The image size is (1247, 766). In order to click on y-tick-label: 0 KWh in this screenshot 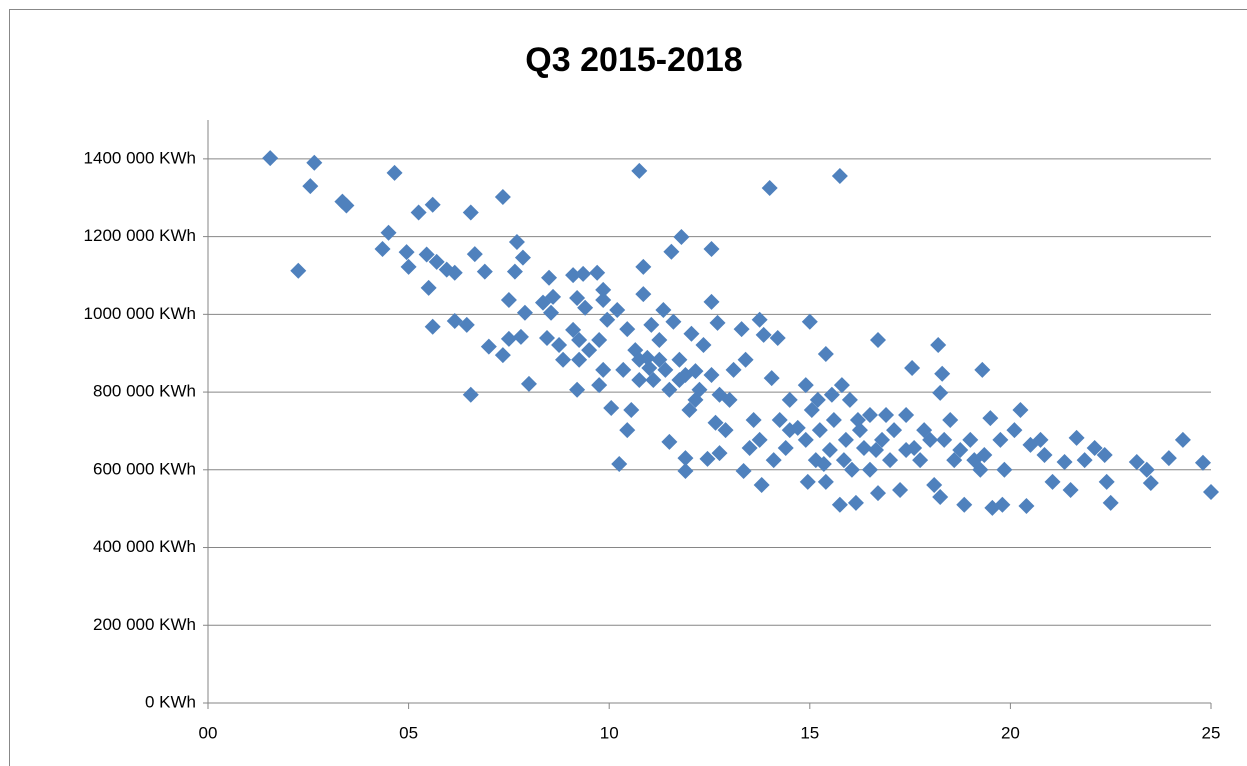, I will do `click(170, 701)`.